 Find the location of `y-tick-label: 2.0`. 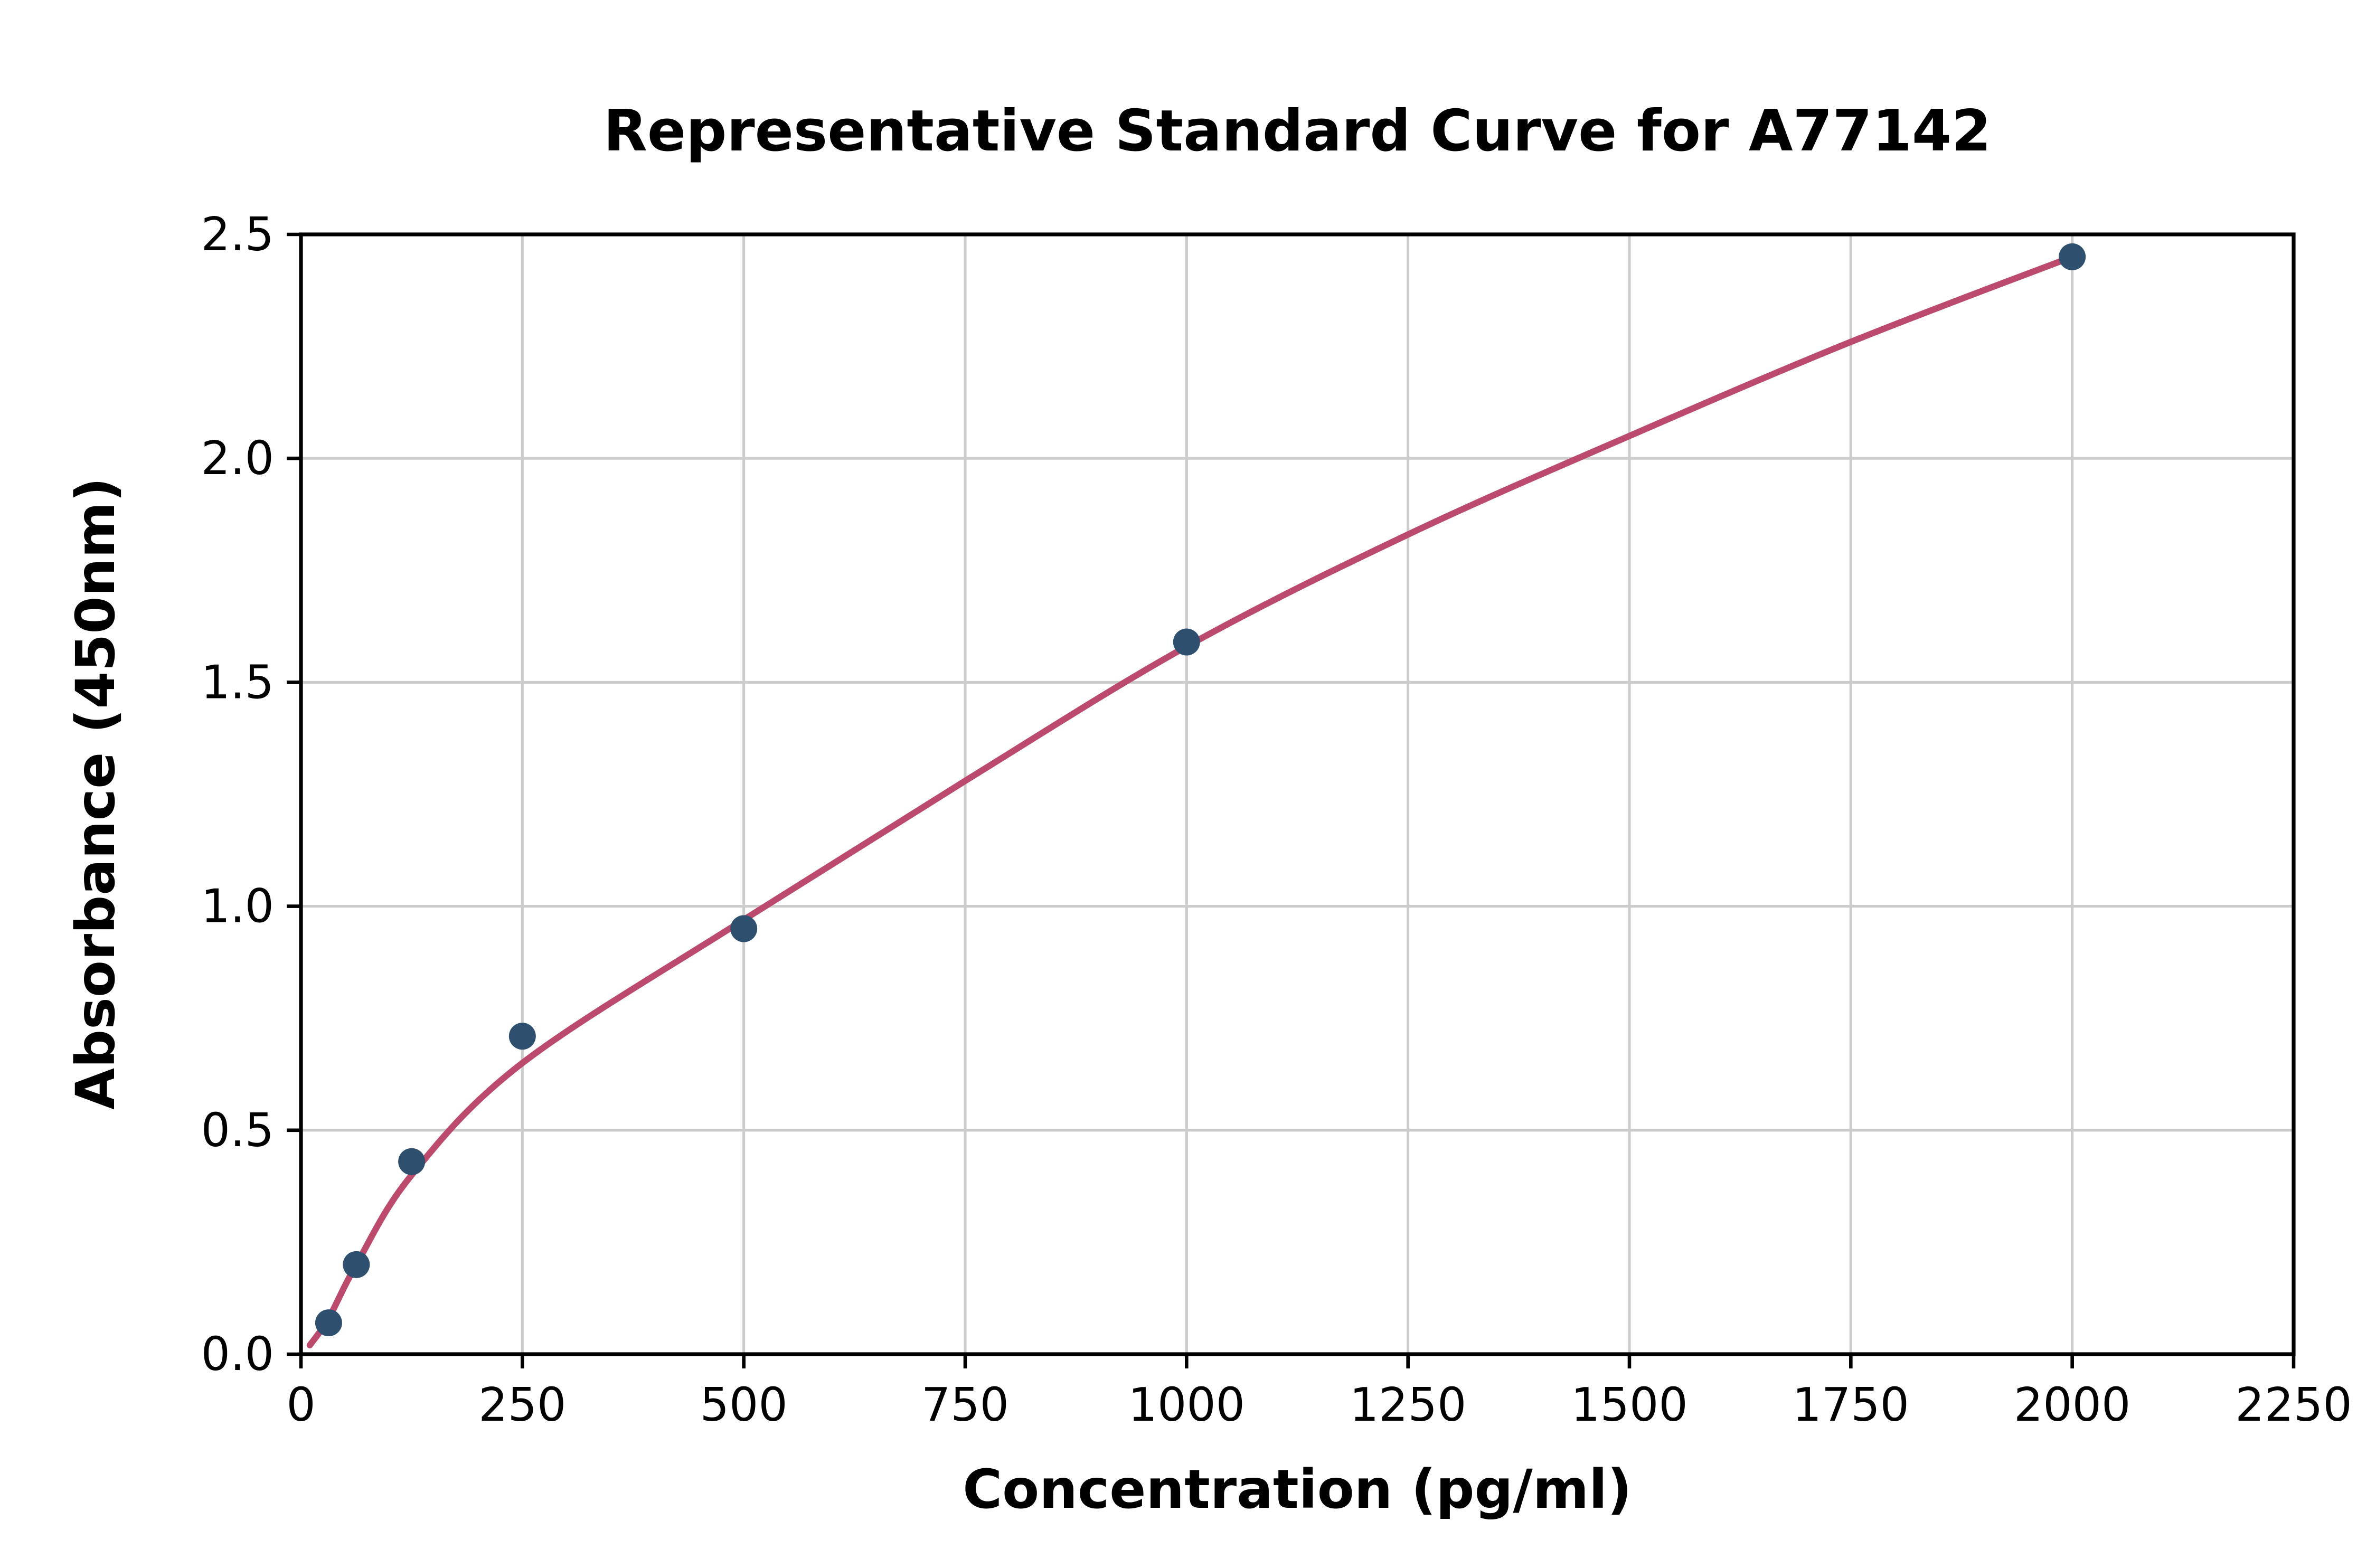

y-tick-label: 2.0 is located at coordinates (237, 458).